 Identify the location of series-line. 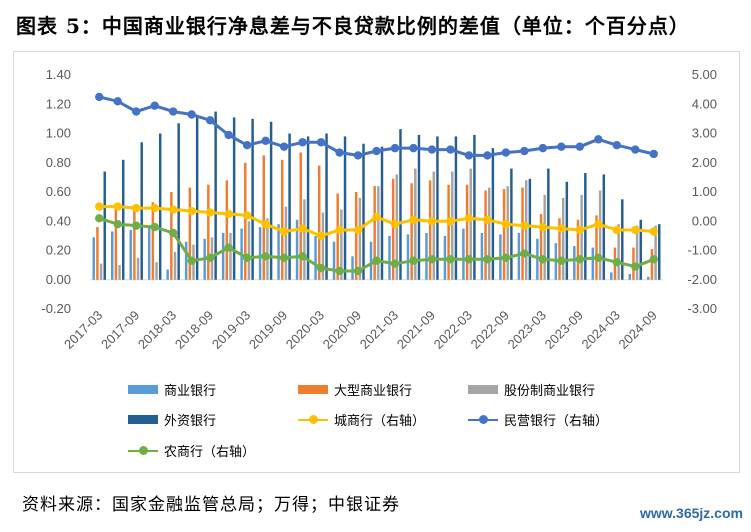
(376, 221).